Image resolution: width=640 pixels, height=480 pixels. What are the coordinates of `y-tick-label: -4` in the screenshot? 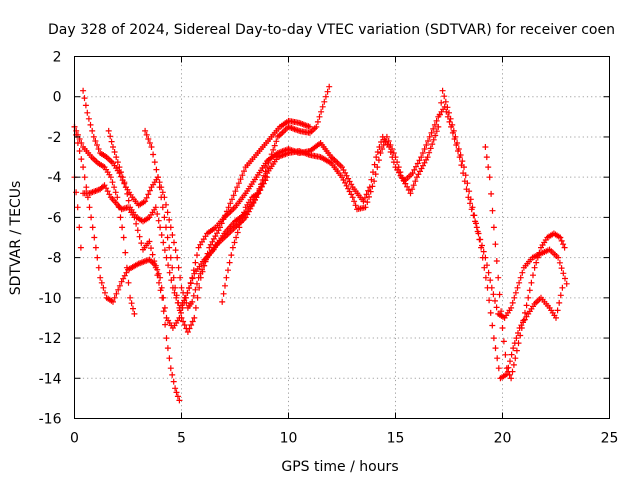 It's located at (55, 178).